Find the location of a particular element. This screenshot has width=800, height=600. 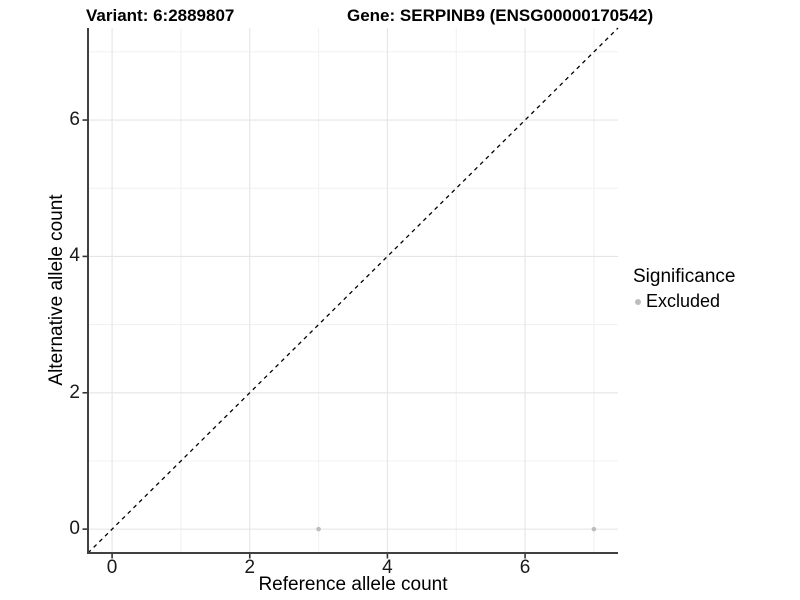

y-tick-label: 6 is located at coordinates (74, 120).